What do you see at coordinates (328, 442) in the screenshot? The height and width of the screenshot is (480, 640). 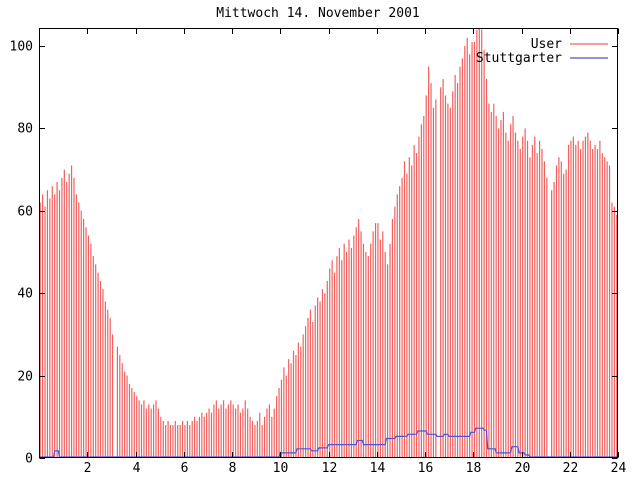 I see `stuttgarter-line` at bounding box center [328, 442].